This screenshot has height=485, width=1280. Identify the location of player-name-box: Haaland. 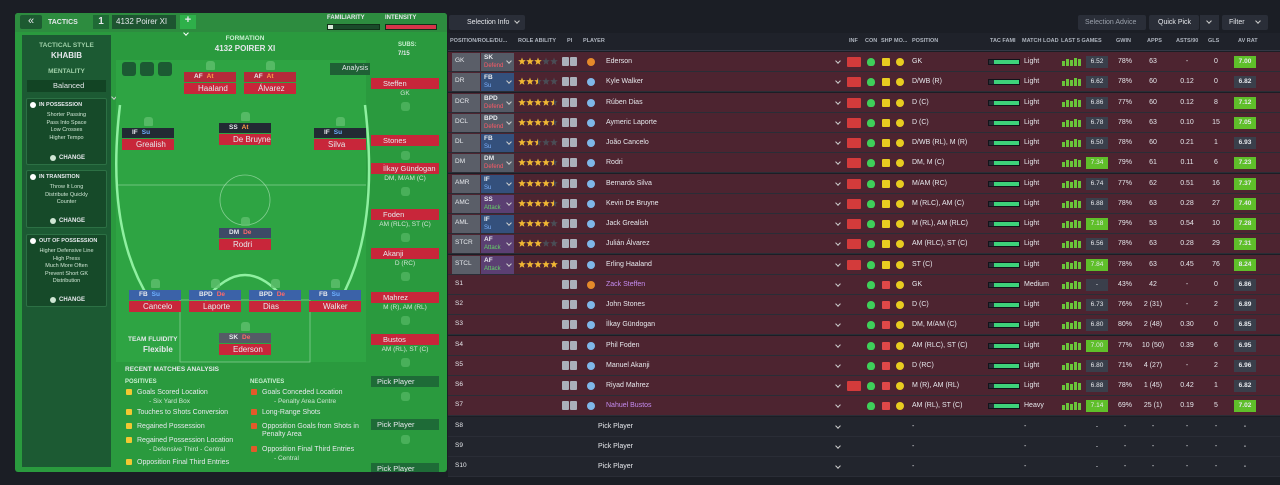
(210, 88).